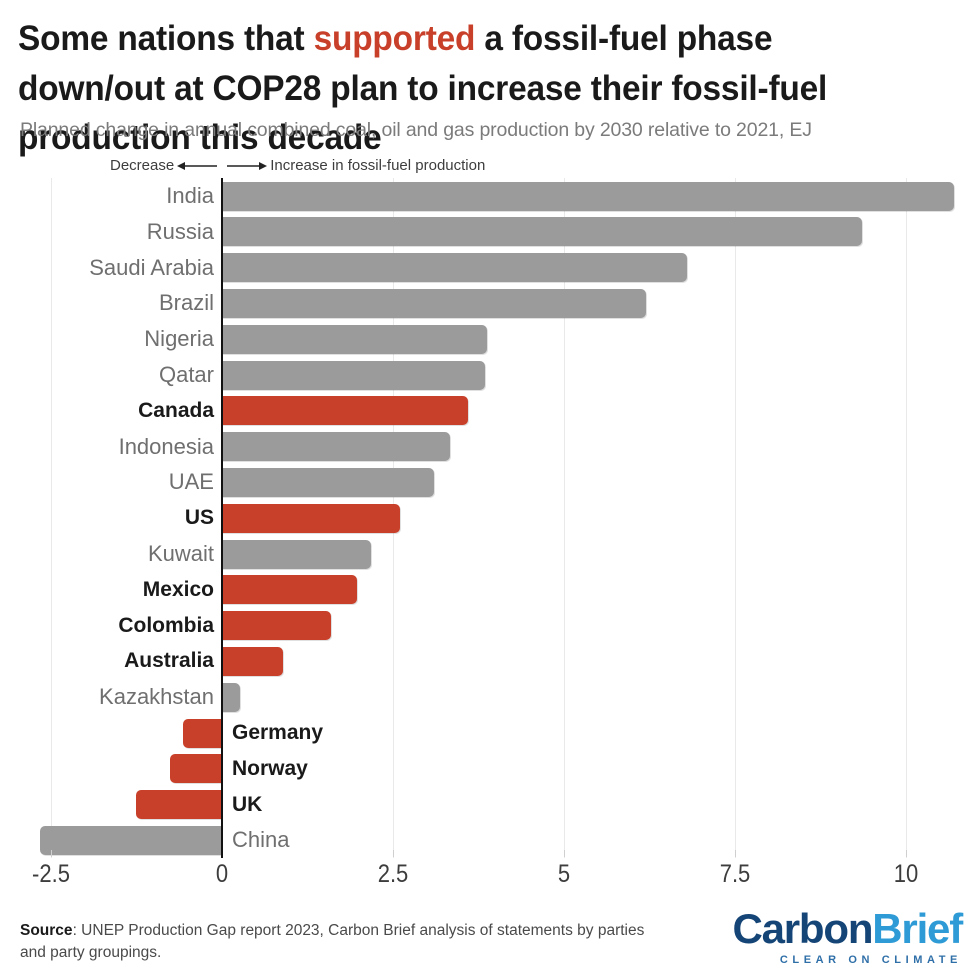 Image resolution: width=980 pixels, height=980 pixels. I want to click on bar-russia, so click(542, 232).